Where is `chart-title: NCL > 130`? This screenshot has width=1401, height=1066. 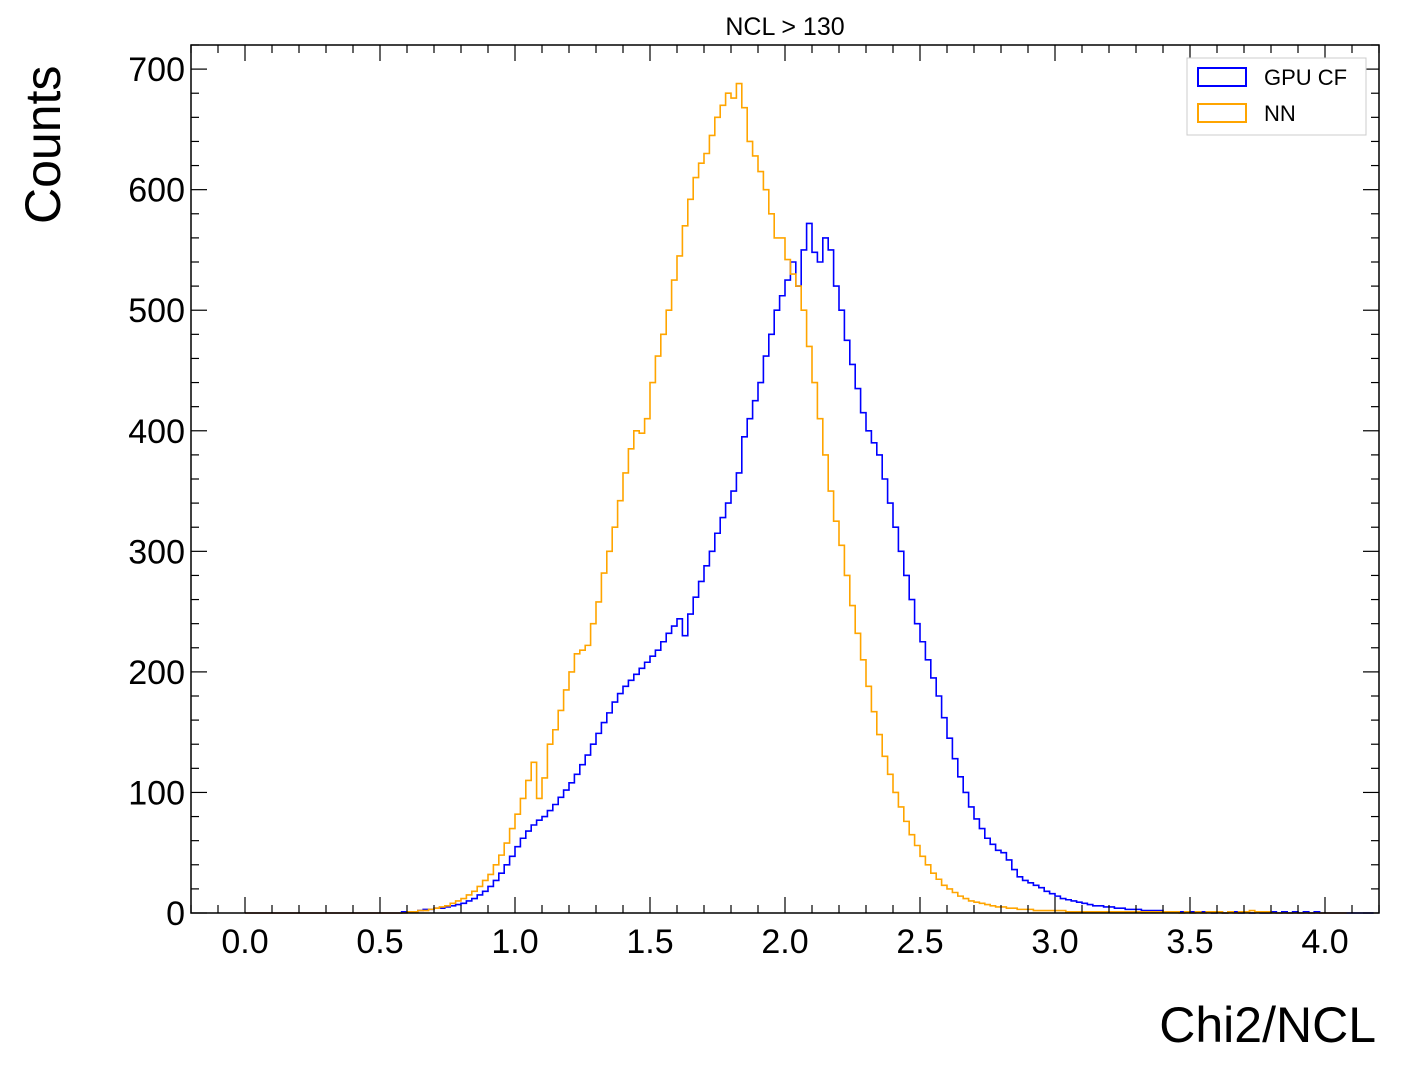
chart-title: NCL > 130 is located at coordinates (784, 27).